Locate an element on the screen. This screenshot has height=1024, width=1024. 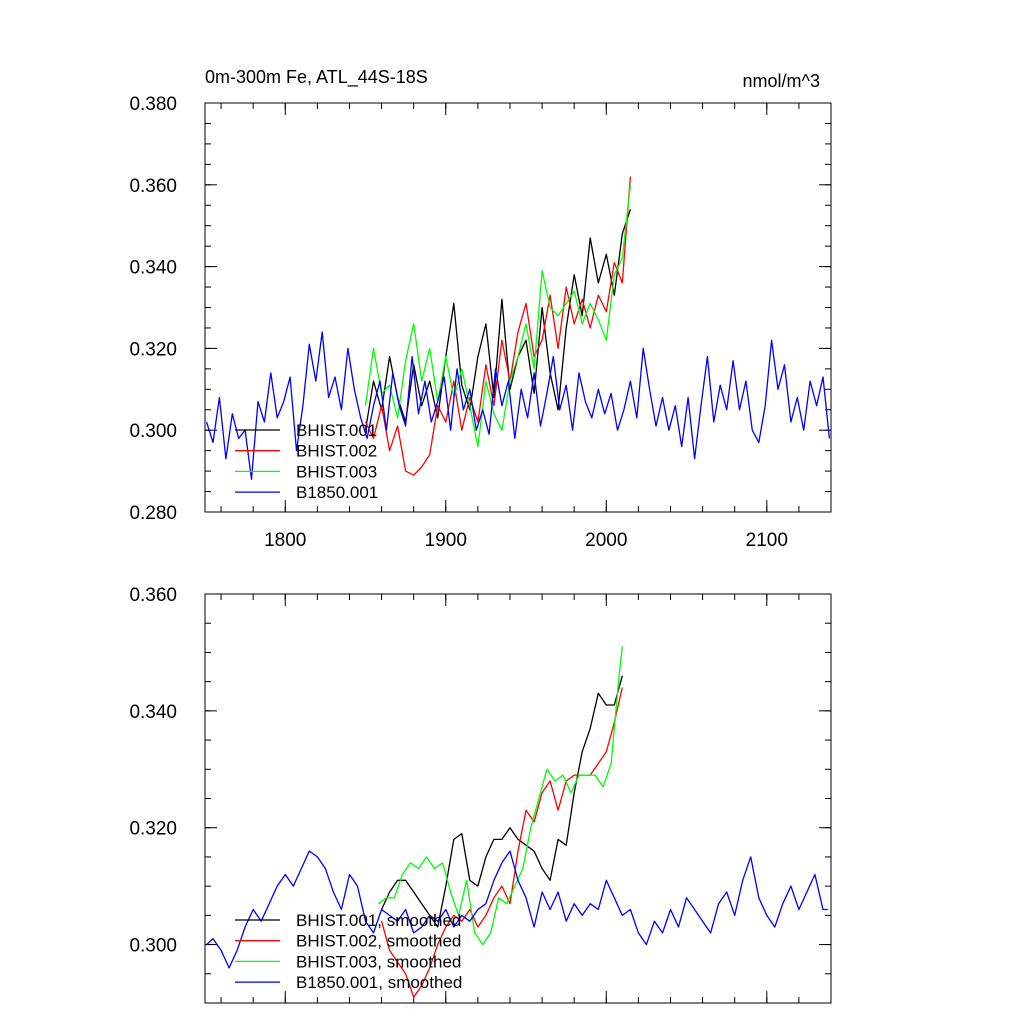
x-tick-label: 2100 is located at coordinates (767, 540).